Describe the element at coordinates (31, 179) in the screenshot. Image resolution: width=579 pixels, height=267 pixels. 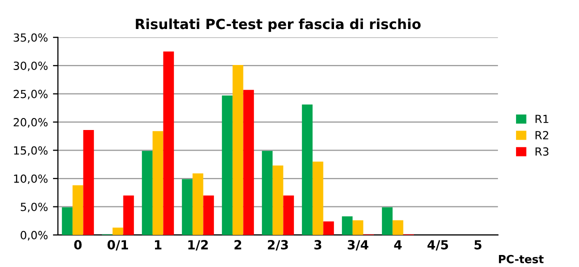
I see `y-tick-label: 10,0%` at that location.